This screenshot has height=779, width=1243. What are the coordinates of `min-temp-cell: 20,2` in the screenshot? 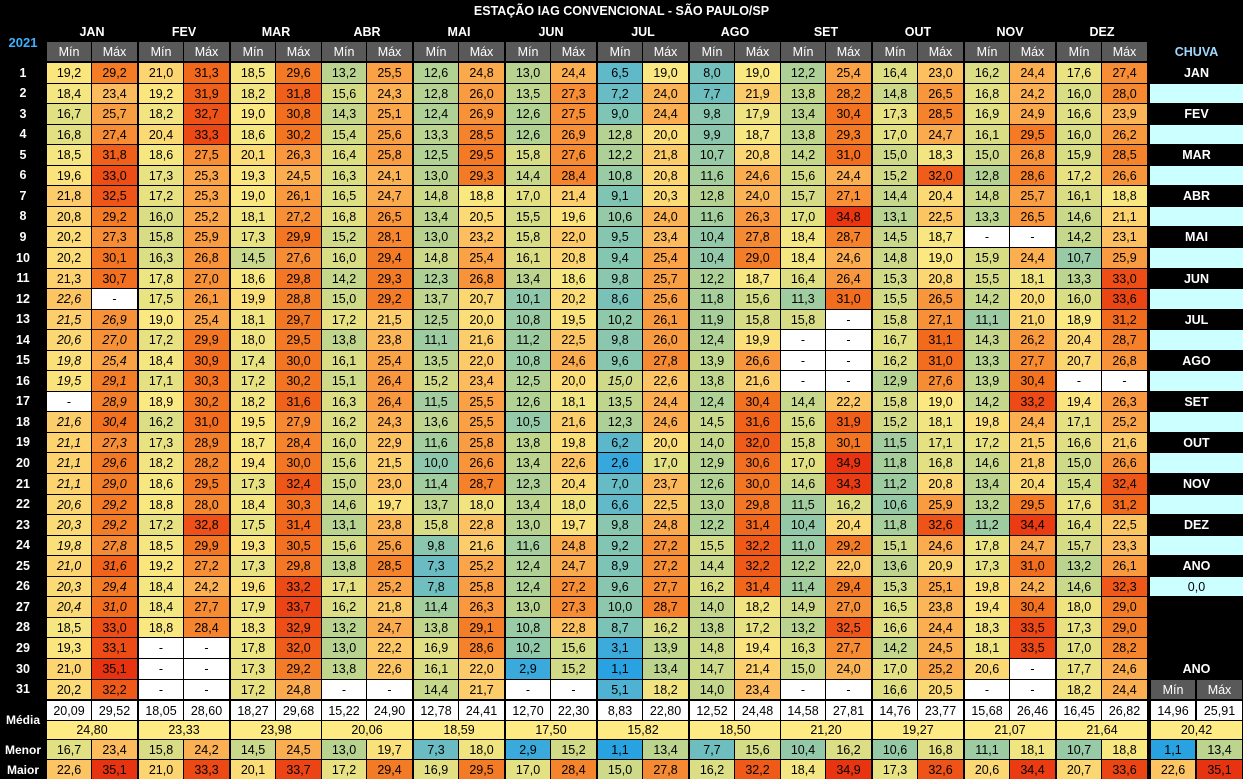 It's located at (69, 258).